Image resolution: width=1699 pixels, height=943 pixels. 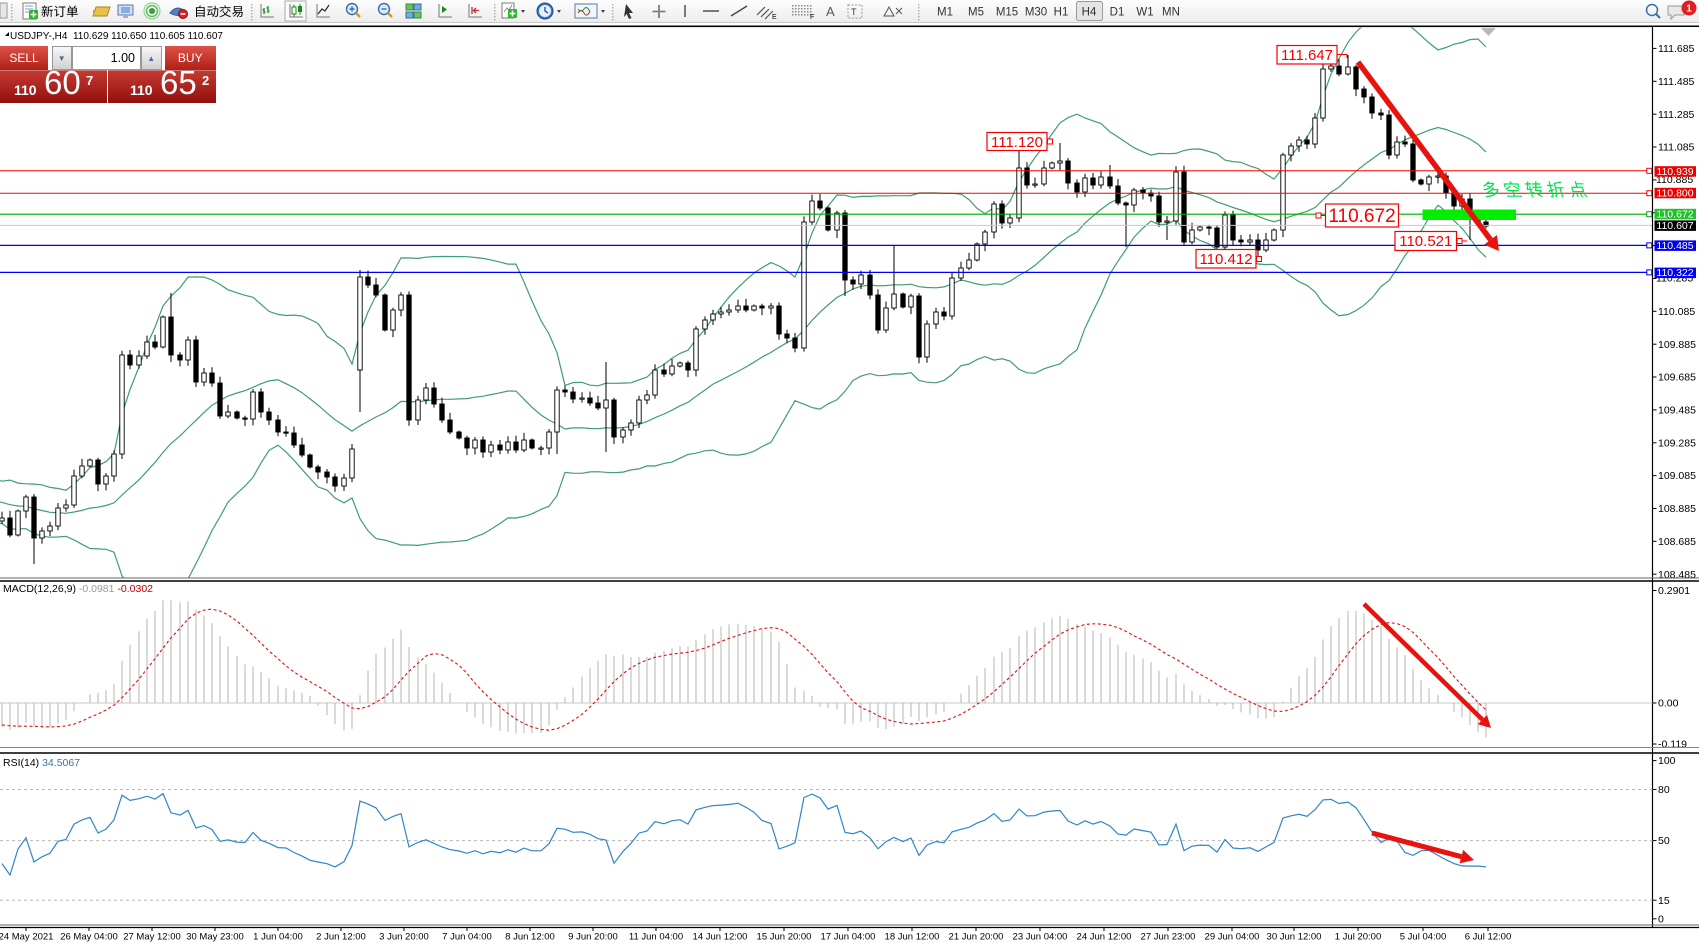 I want to click on svg-text: MACD(12,26,9) -0.0981 -0.0302, so click(x=78, y=589).